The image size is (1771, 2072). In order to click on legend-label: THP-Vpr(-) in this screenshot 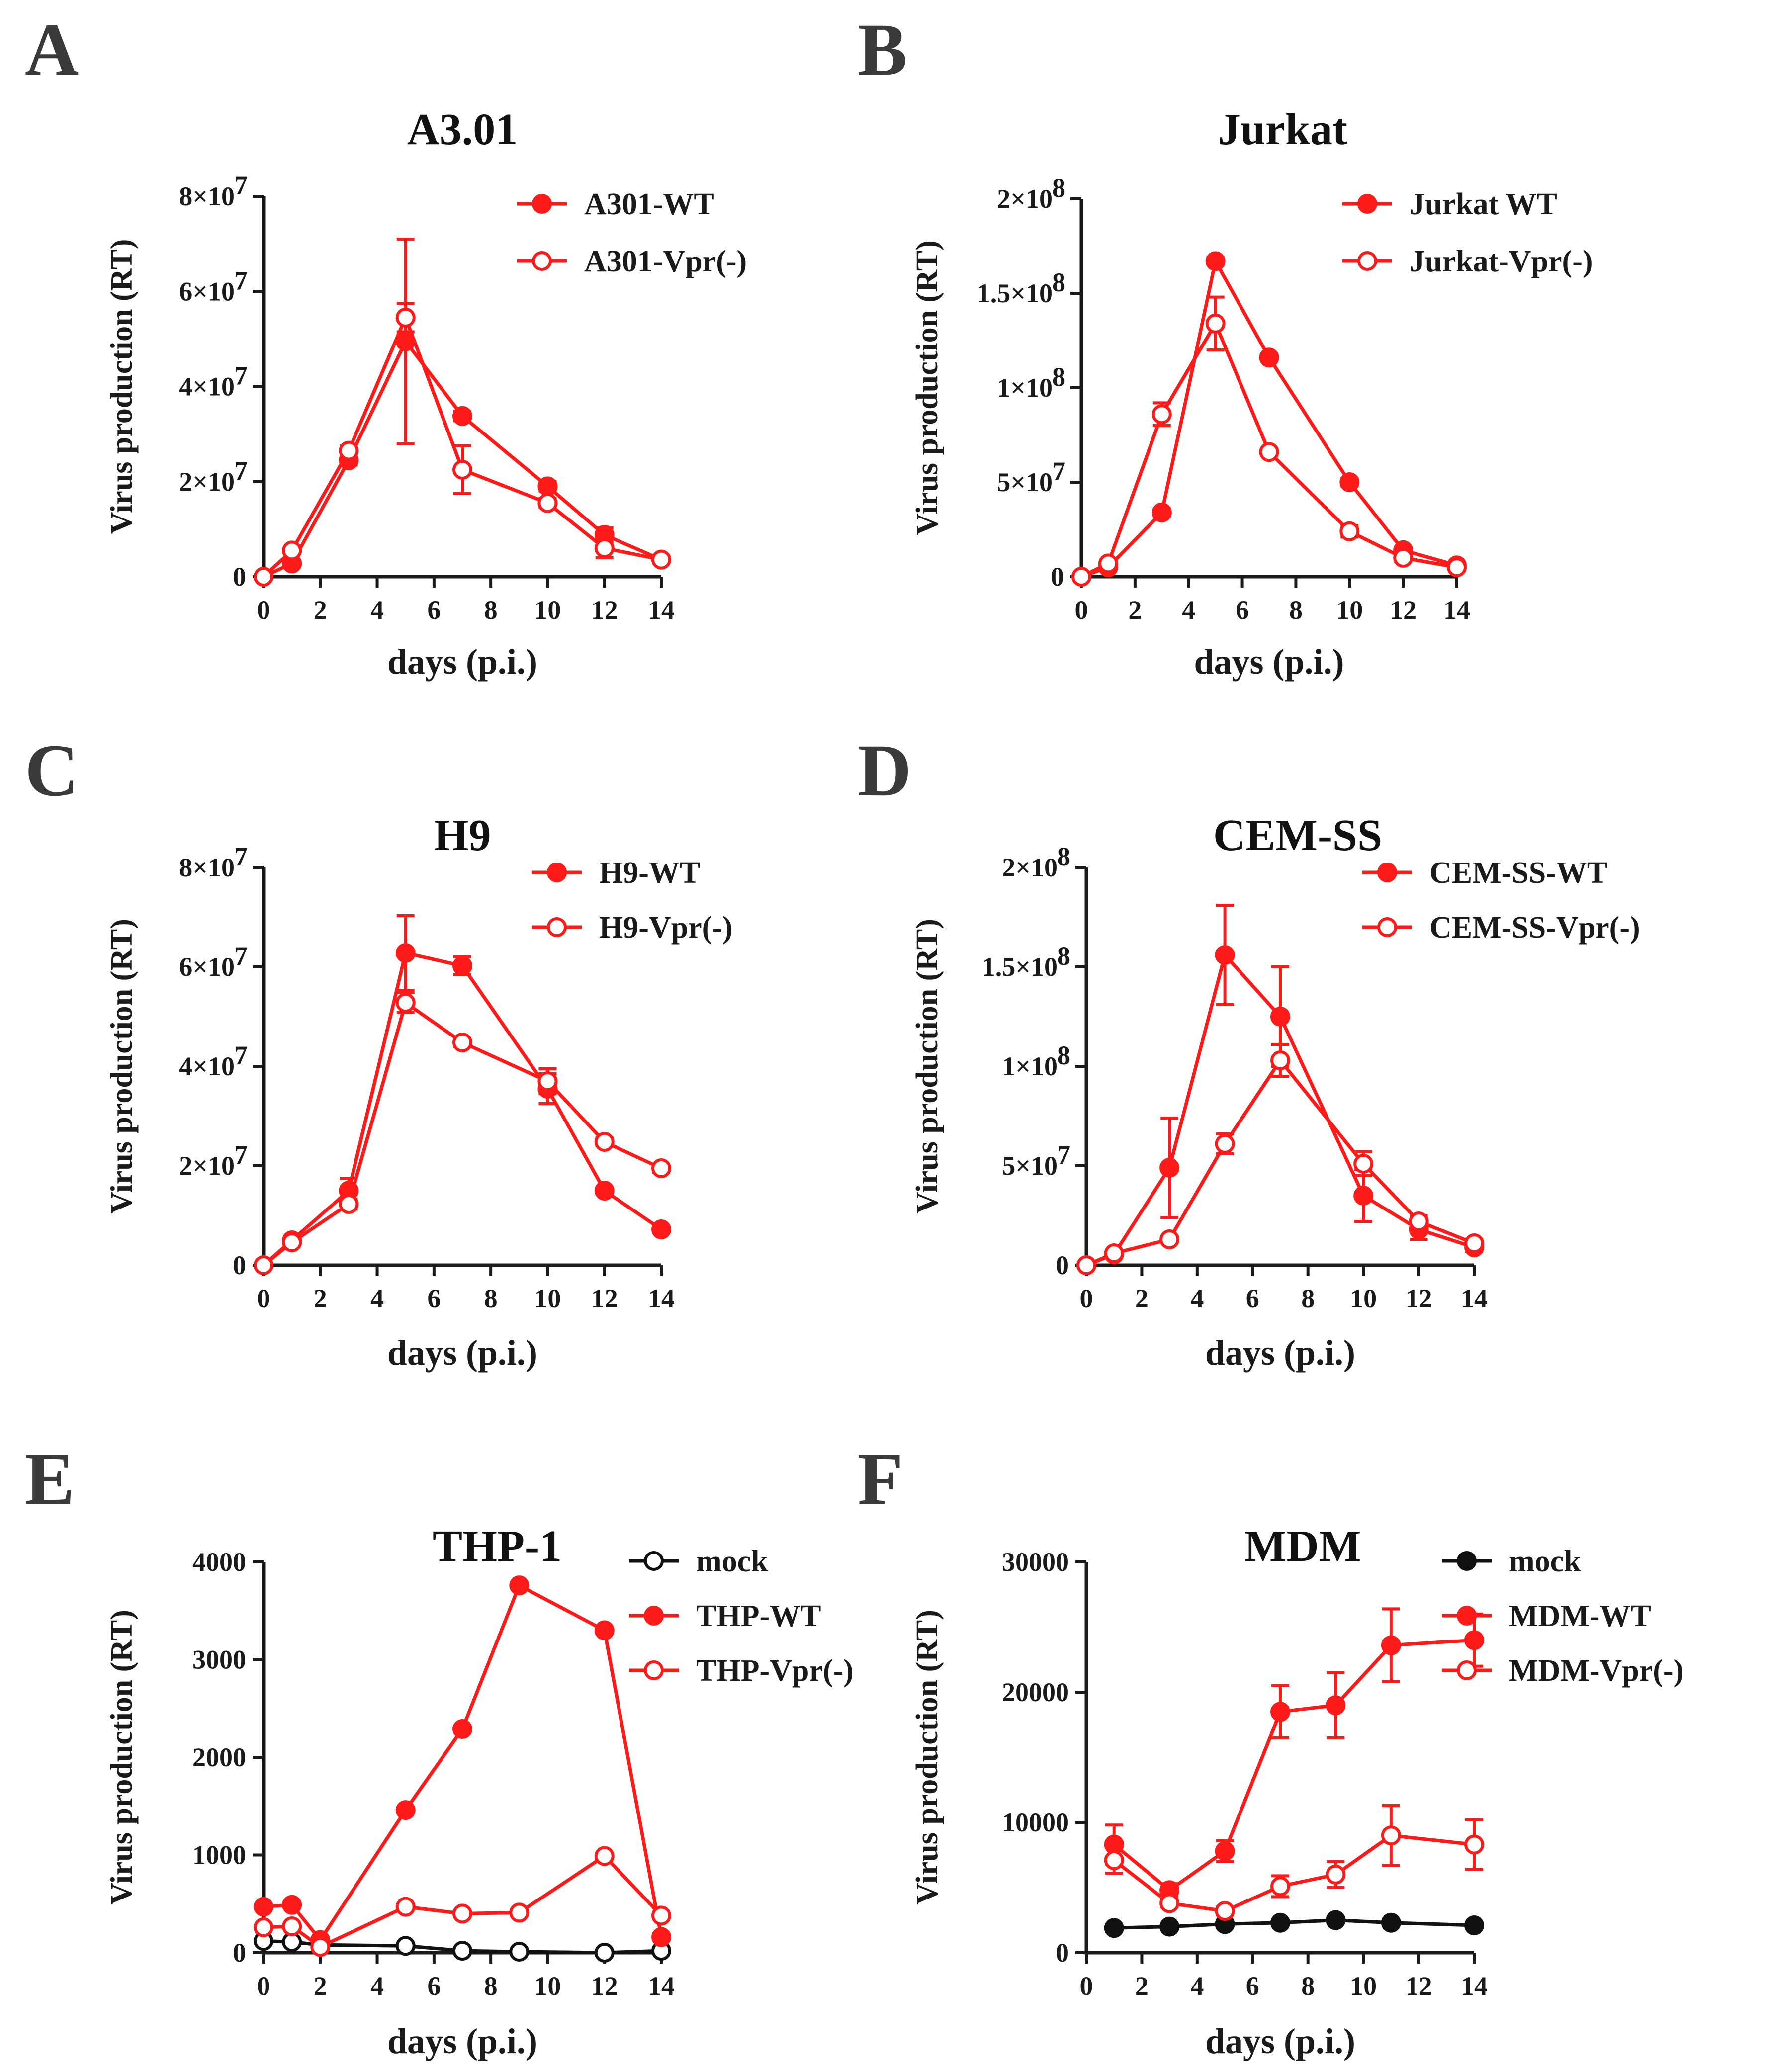, I will do `click(775, 1671)`.